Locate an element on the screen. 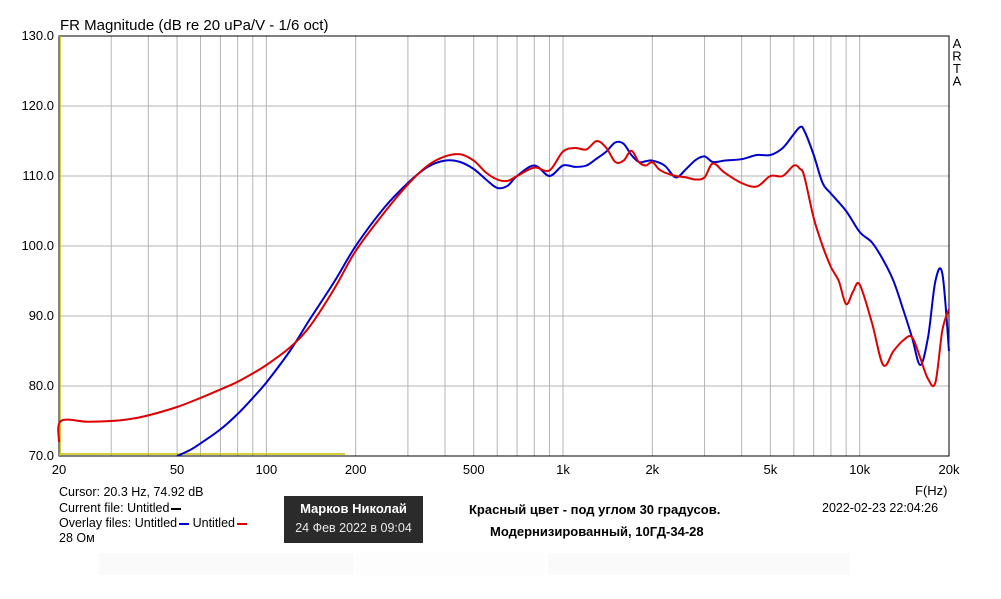 The image size is (1001, 599). watermark-letter: R is located at coordinates (956, 56).